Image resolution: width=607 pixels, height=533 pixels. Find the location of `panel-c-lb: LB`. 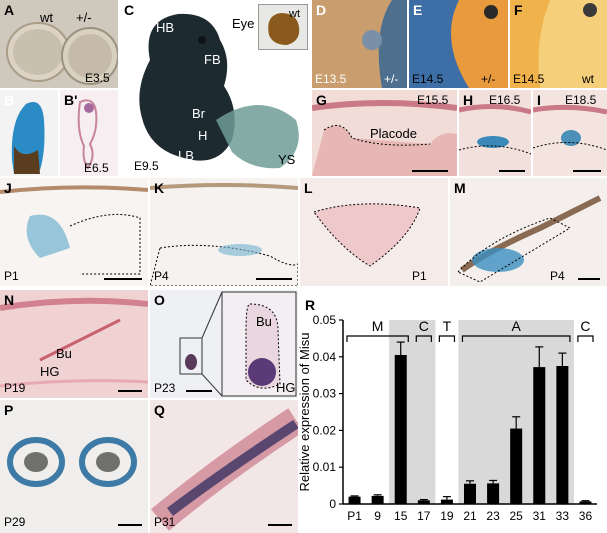

panel-c-lb: LB is located at coordinates (186, 155).